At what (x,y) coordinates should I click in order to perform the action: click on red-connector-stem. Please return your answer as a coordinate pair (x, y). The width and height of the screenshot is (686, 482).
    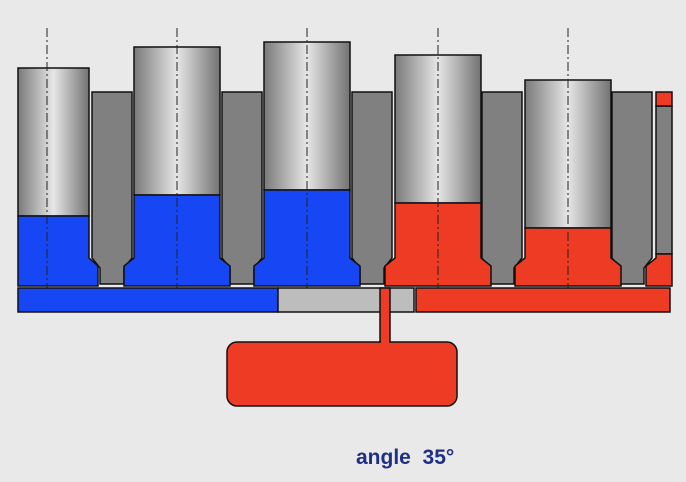
    Looking at the image, I should click on (385, 316).